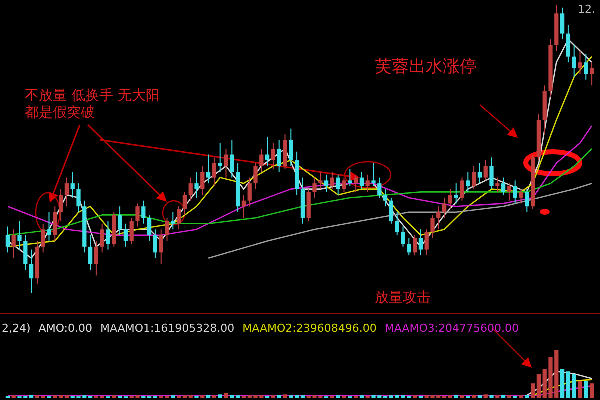  What do you see at coordinates (16, 328) in the screenshot?
I see `chart-title: 2,24)` at bounding box center [16, 328].